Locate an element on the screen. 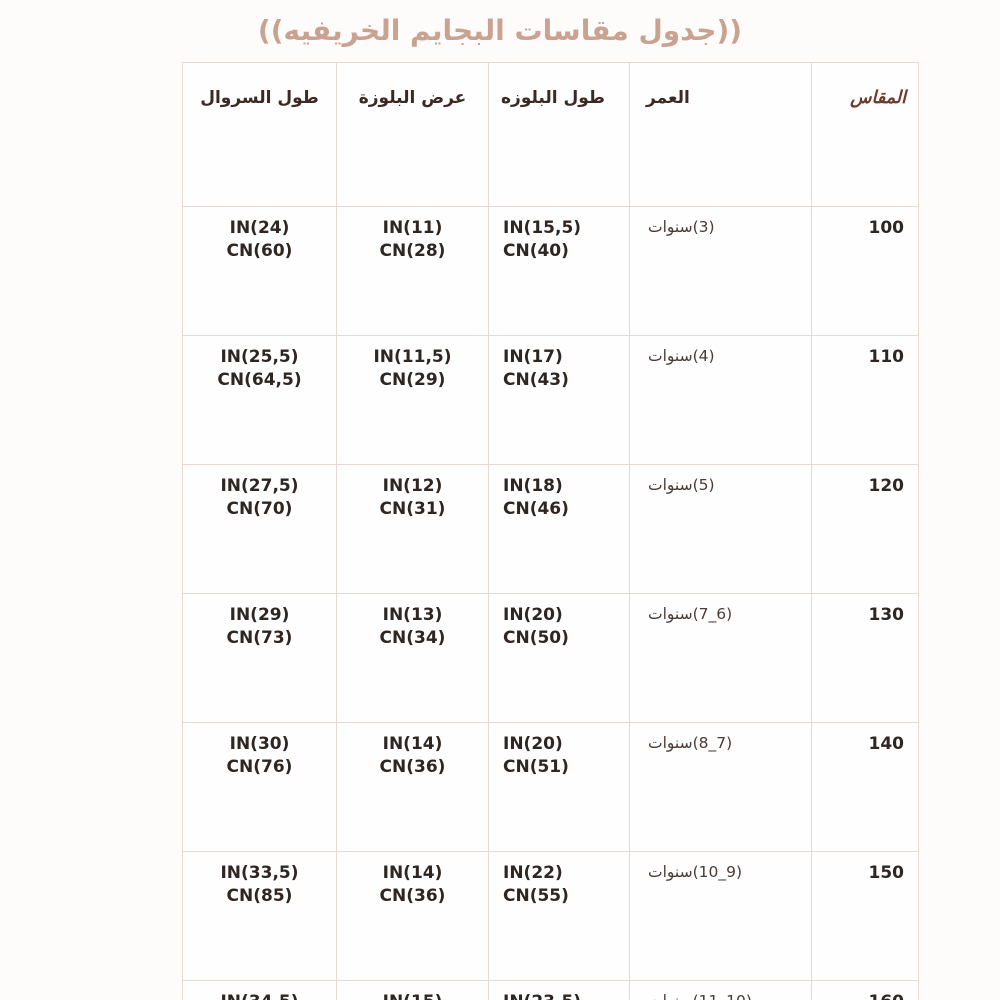 The image size is (1000, 1000). page-title-bar: ((جدول مقاسات البجايم الخريفيه)) is located at coordinates (500, 31).